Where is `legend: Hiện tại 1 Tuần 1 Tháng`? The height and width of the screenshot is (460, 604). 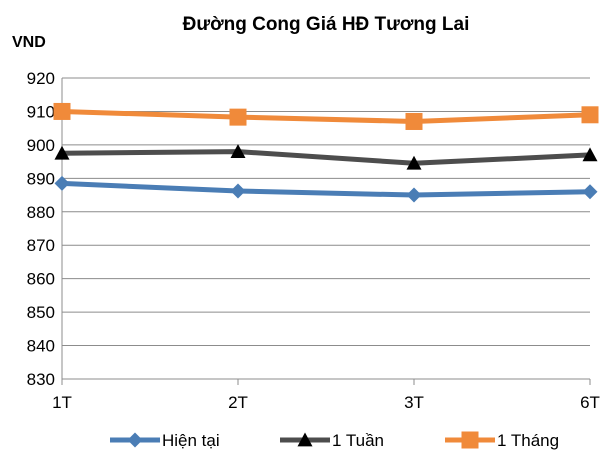
legend: Hiện tại 1 Tuần 1 Tháng is located at coordinates (334, 440).